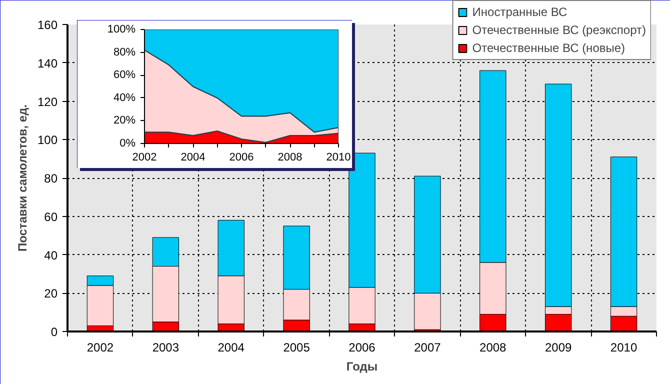 The height and width of the screenshot is (384, 670). Describe the element at coordinates (47, 140) in the screenshot. I see `y-tick-label: 100` at that location.